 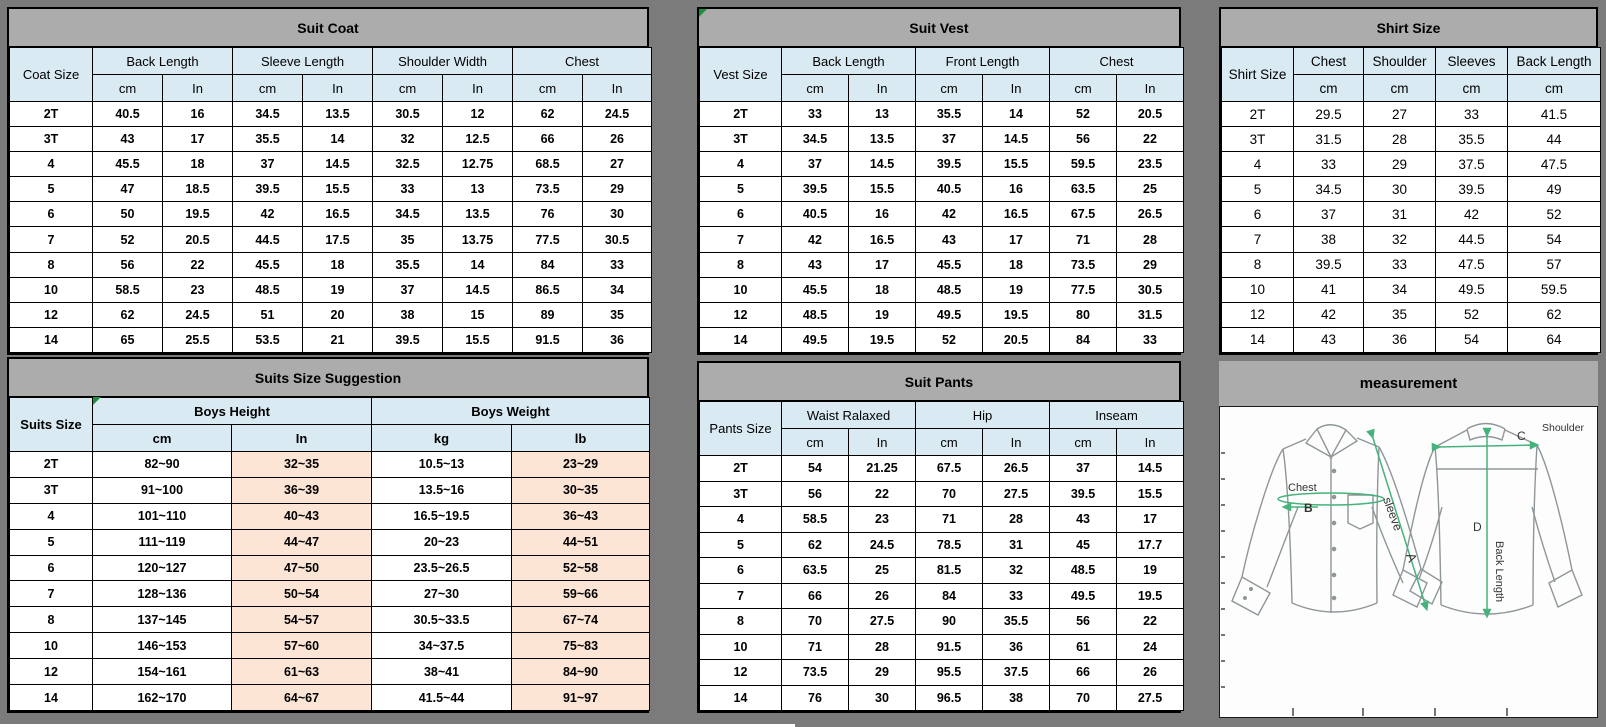 What do you see at coordinates (848, 415) in the screenshot?
I see `column-group-header: Waist Ralaxed` at bounding box center [848, 415].